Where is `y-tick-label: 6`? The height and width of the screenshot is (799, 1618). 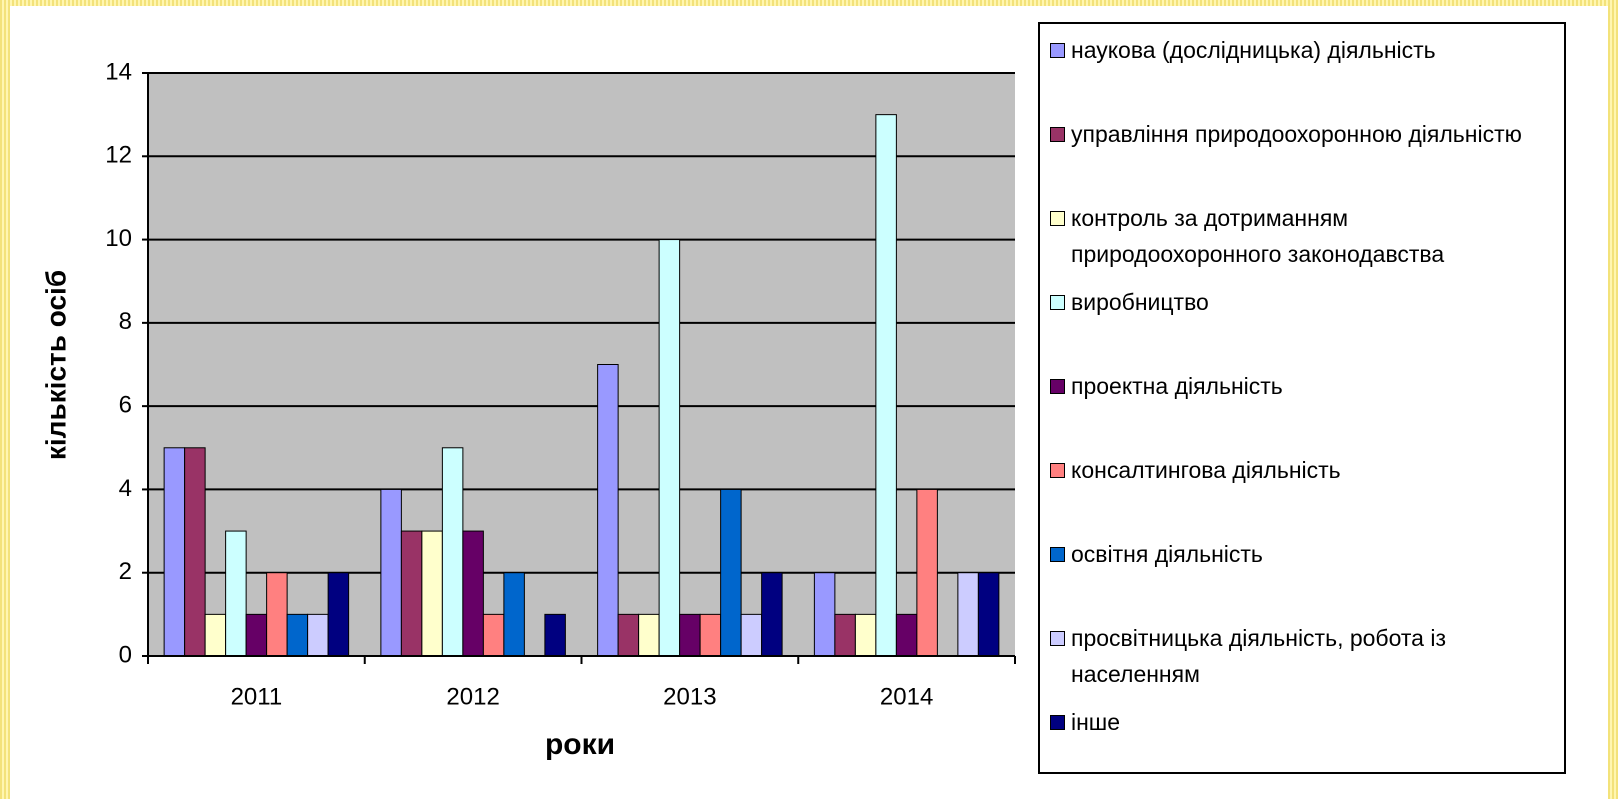 y-tick-label: 6 is located at coordinates (125, 404).